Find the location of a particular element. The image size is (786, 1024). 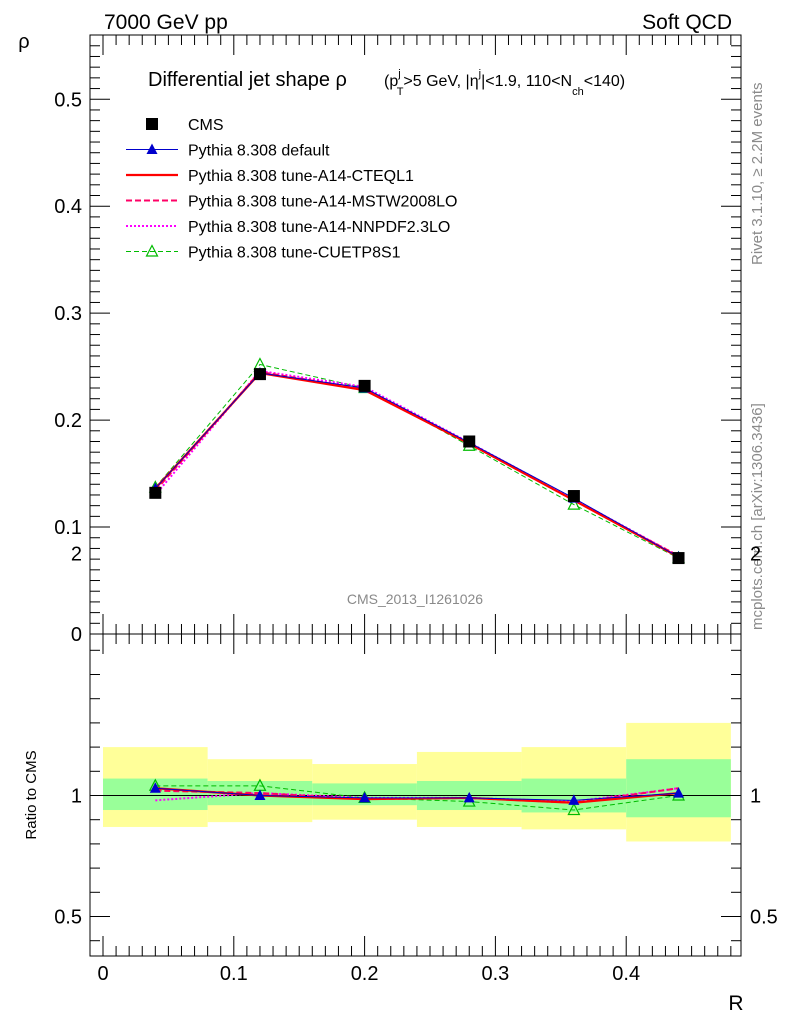

ratio-line-default is located at coordinates (417, 794).